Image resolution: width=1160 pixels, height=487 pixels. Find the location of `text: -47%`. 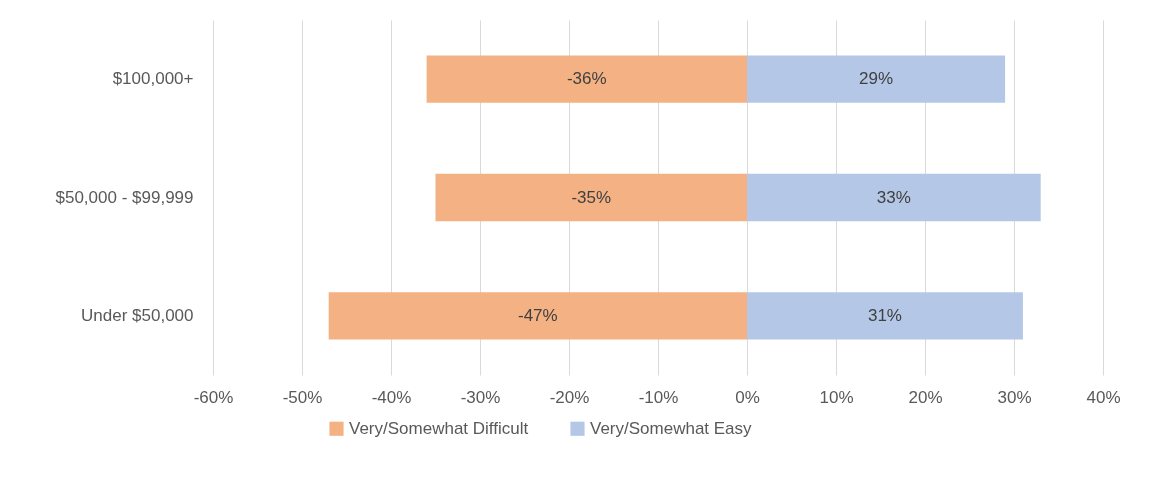

text: -47% is located at coordinates (538, 315).